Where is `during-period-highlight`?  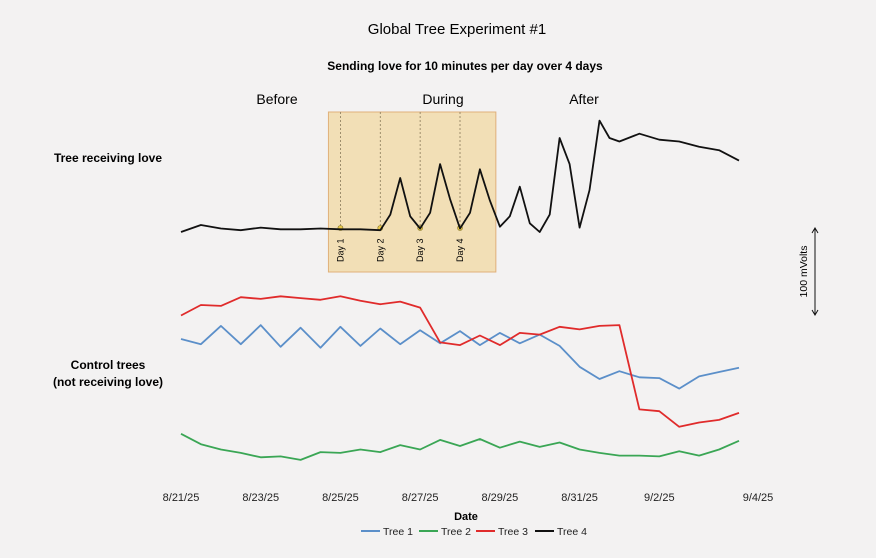
during-period-highlight is located at coordinates (412, 192).